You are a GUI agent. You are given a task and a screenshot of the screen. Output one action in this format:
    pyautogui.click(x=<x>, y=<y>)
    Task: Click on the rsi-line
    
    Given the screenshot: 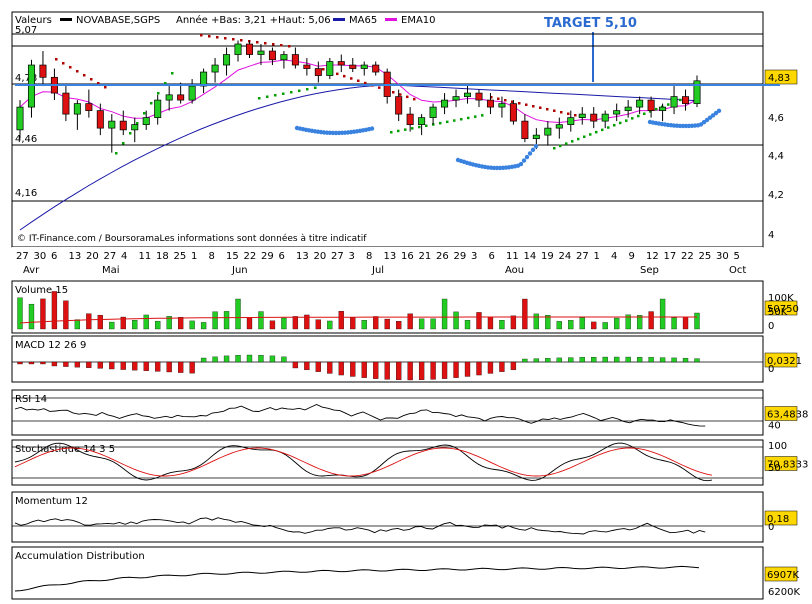 What is the action you would take?
    pyautogui.click(x=360, y=415)
    